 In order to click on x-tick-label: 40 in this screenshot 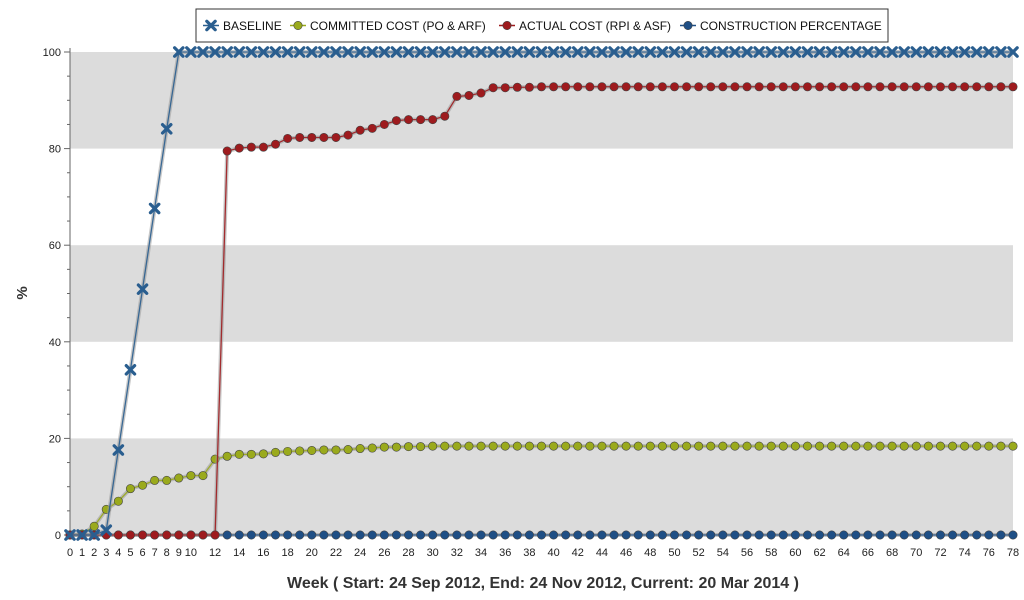, I will do `click(553, 553)`.